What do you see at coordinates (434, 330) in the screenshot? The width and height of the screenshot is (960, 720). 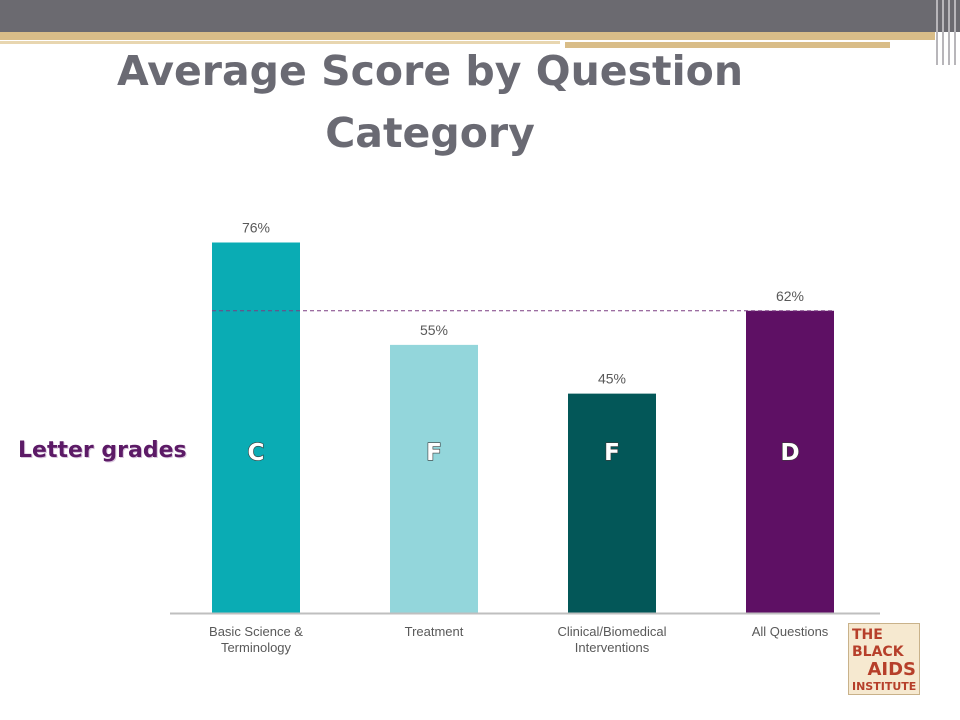 I see `data-label: 55%` at bounding box center [434, 330].